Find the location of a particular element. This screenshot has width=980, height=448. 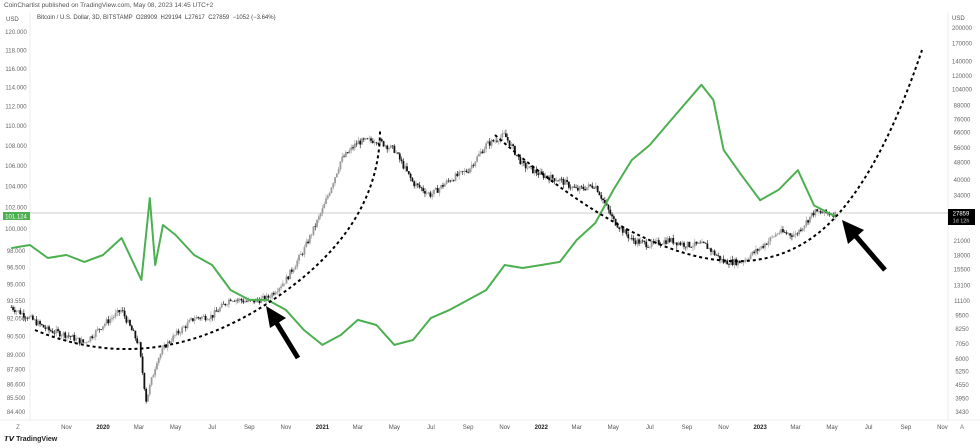

left-axis-tick: 108.000 is located at coordinates (16, 147).